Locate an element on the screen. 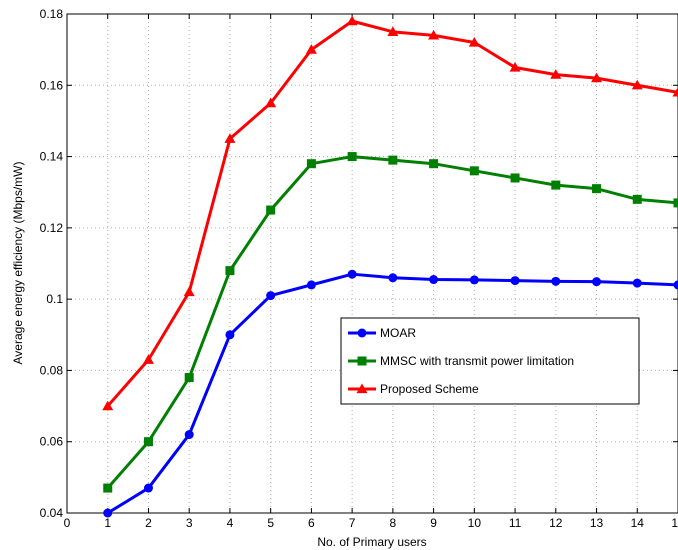 This screenshot has width=678, height=550. y-tick-label: 0.14 is located at coordinates (52, 157).